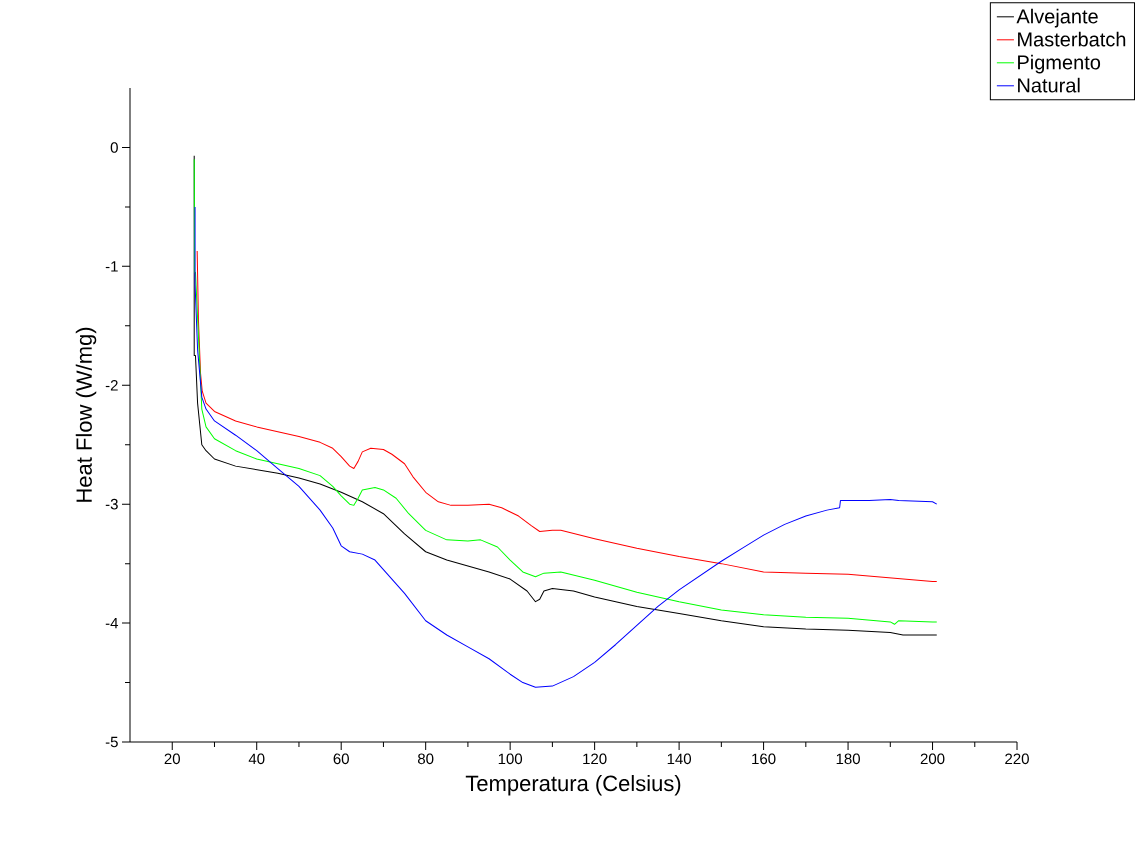 This screenshot has width=1137, height=846. I want to click on x-tick-label: 160, so click(764, 759).